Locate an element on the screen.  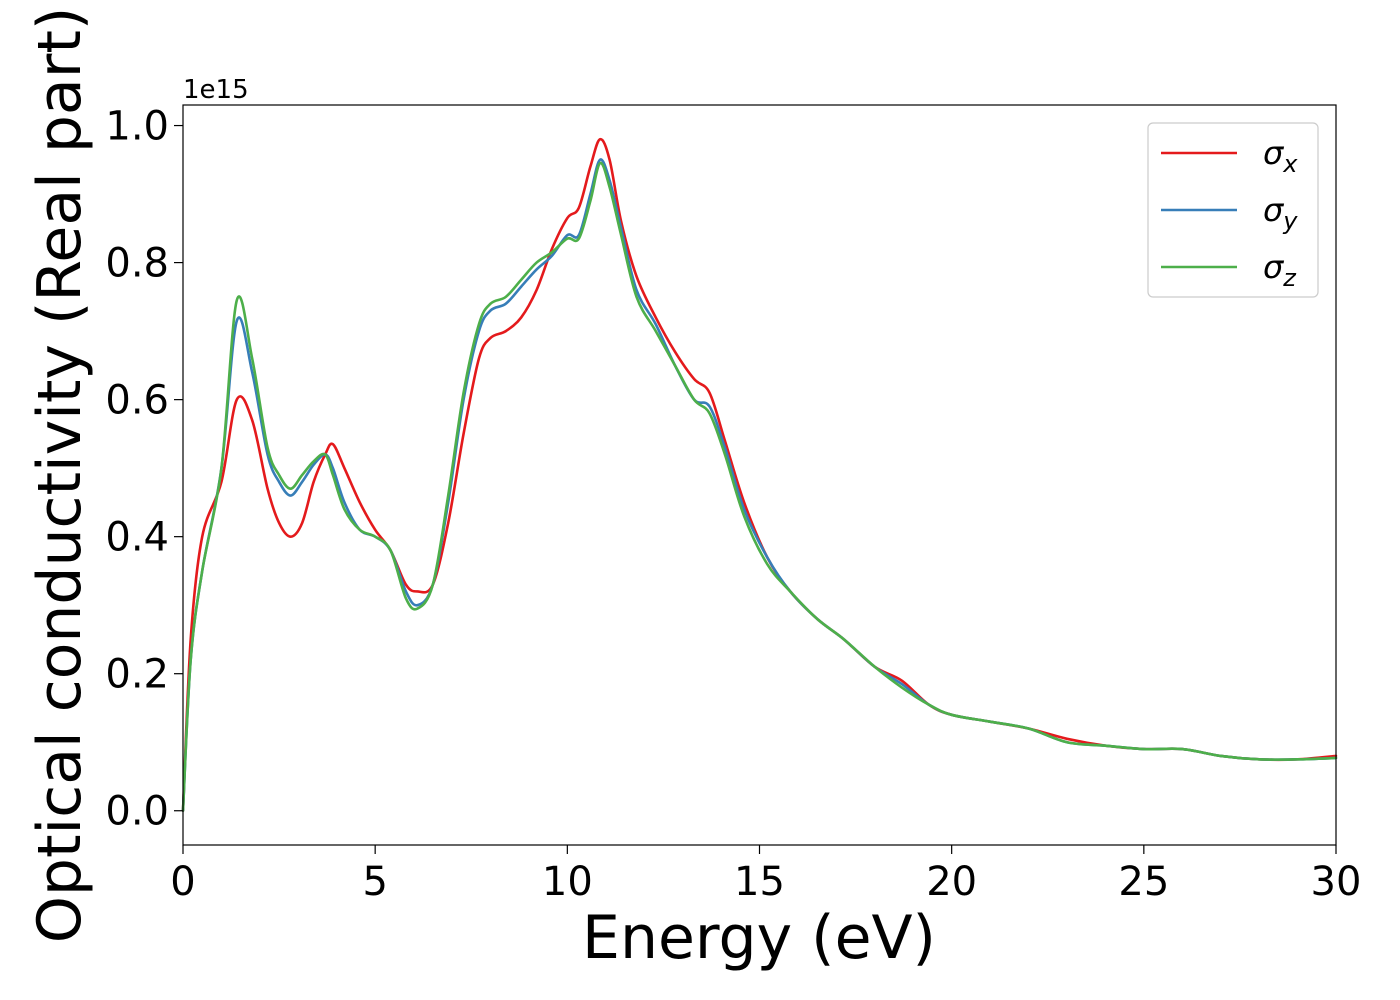
x-tick-label: 30 is located at coordinates (1336, 882).